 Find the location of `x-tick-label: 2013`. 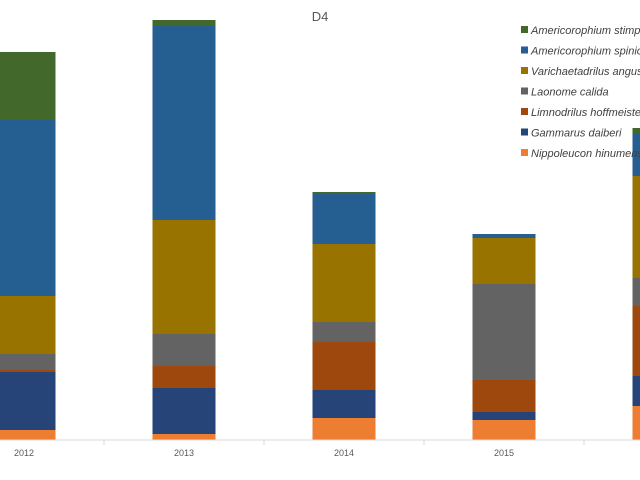

x-tick-label: 2013 is located at coordinates (184, 453).